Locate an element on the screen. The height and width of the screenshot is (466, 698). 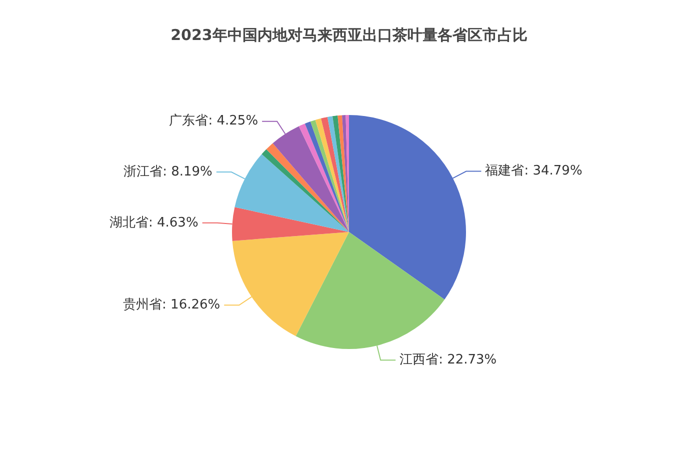
slice-label: 贵州省: 16.26% is located at coordinates (171, 305).